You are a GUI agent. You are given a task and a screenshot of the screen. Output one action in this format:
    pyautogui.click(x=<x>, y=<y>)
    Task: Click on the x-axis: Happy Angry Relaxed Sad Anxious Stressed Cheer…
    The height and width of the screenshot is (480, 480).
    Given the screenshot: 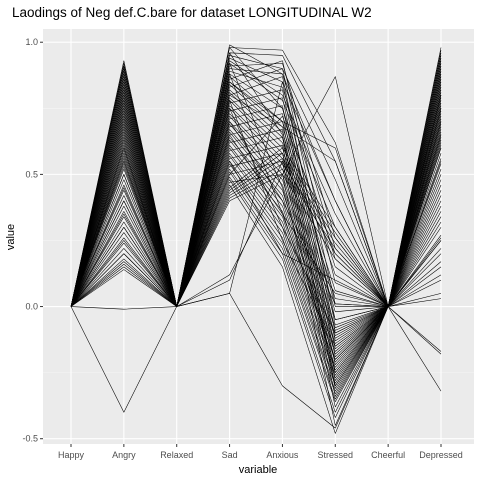 What is the action you would take?
    pyautogui.click(x=260, y=452)
    